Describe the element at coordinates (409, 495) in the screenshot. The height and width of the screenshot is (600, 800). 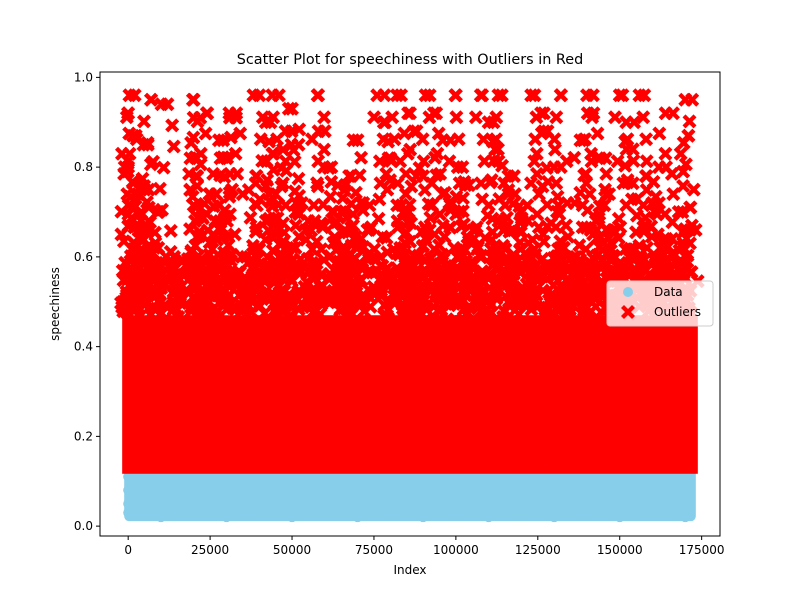
I see `data-series-layer` at that location.